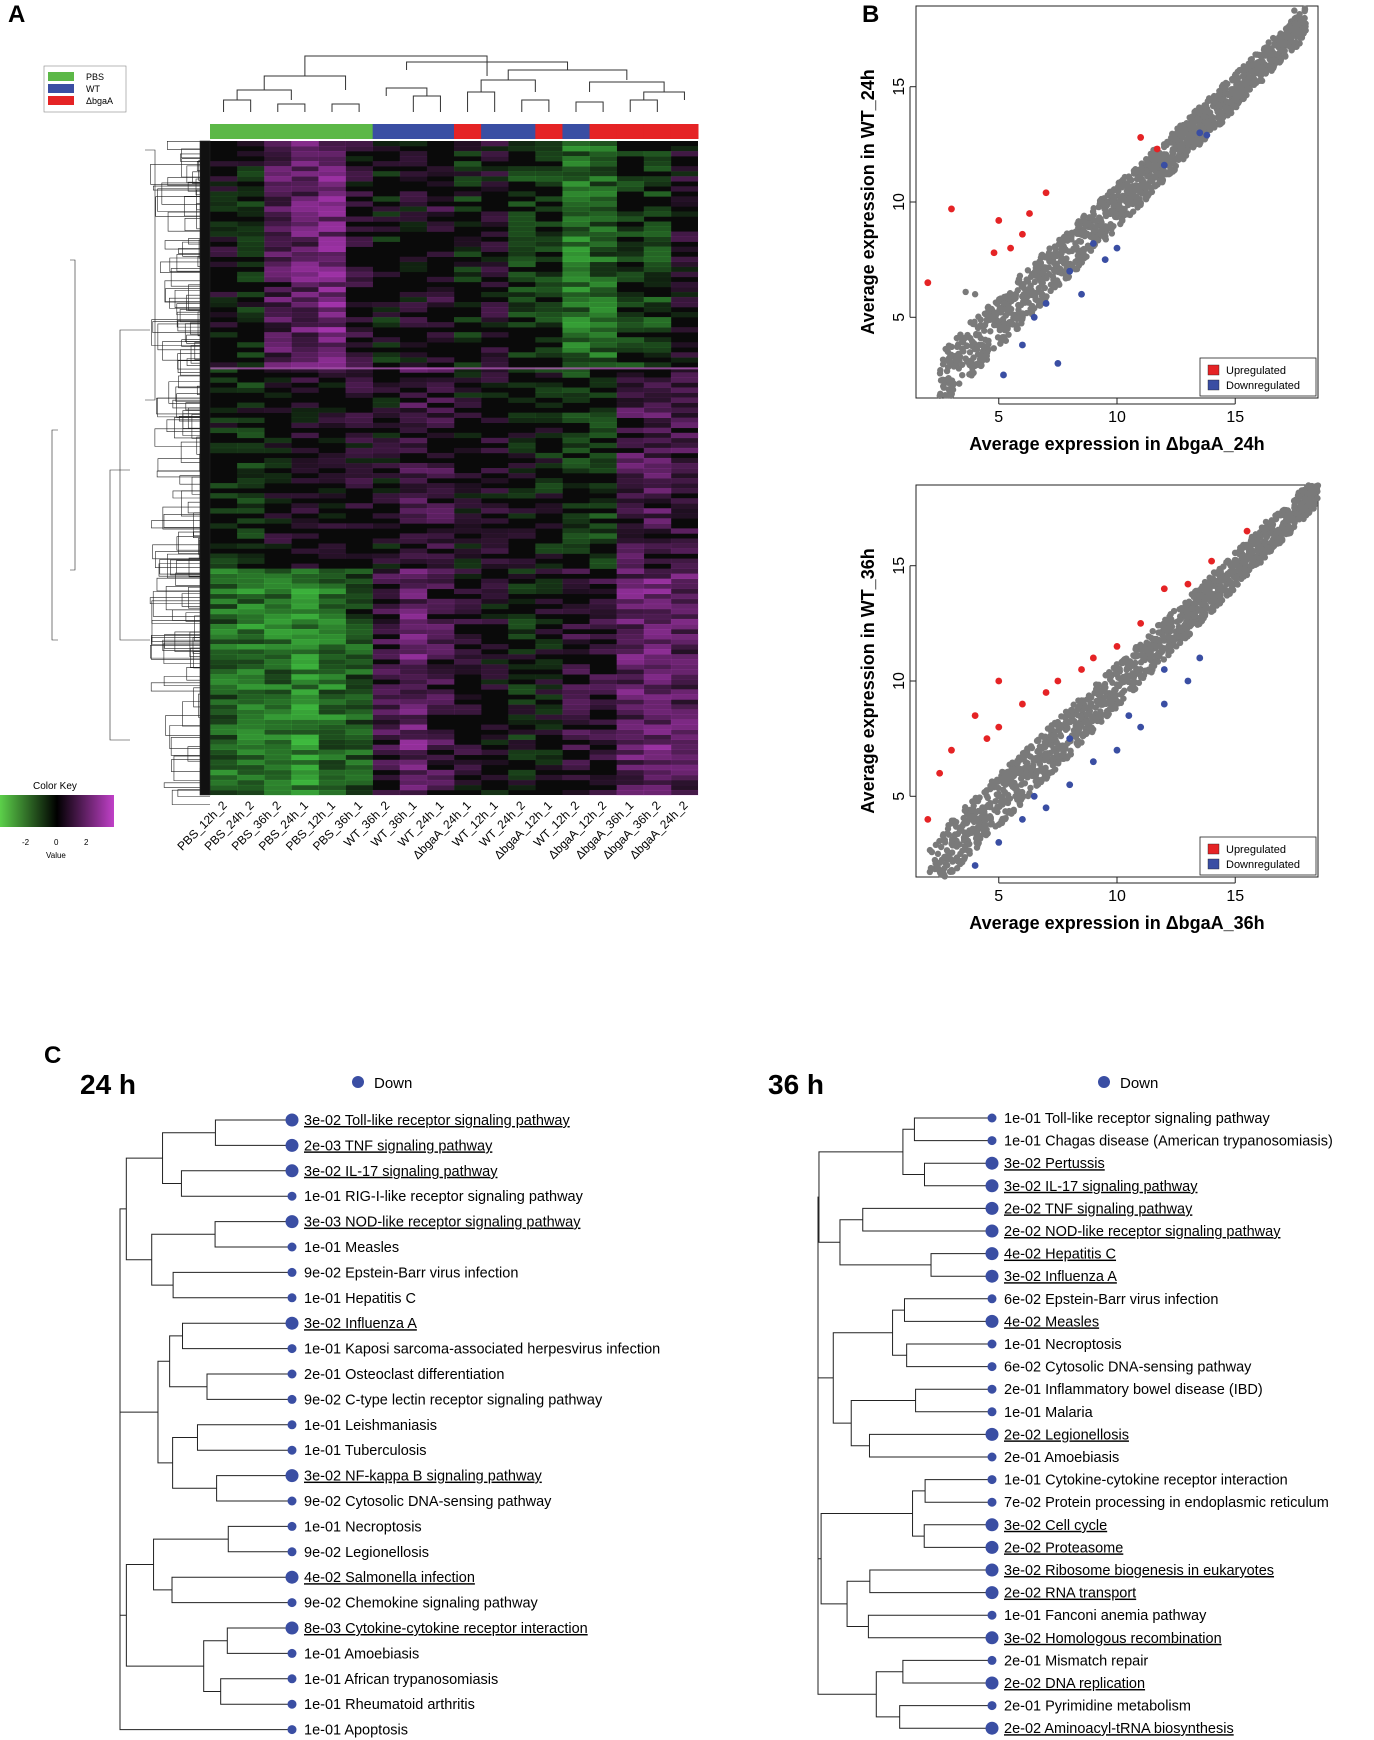 This screenshot has height=1740, width=1374. What do you see at coordinates (1128, 1368) in the screenshot?
I see `pathway-label: 6e-02 Cytosolic DNA-sensing pathway` at bounding box center [1128, 1368].